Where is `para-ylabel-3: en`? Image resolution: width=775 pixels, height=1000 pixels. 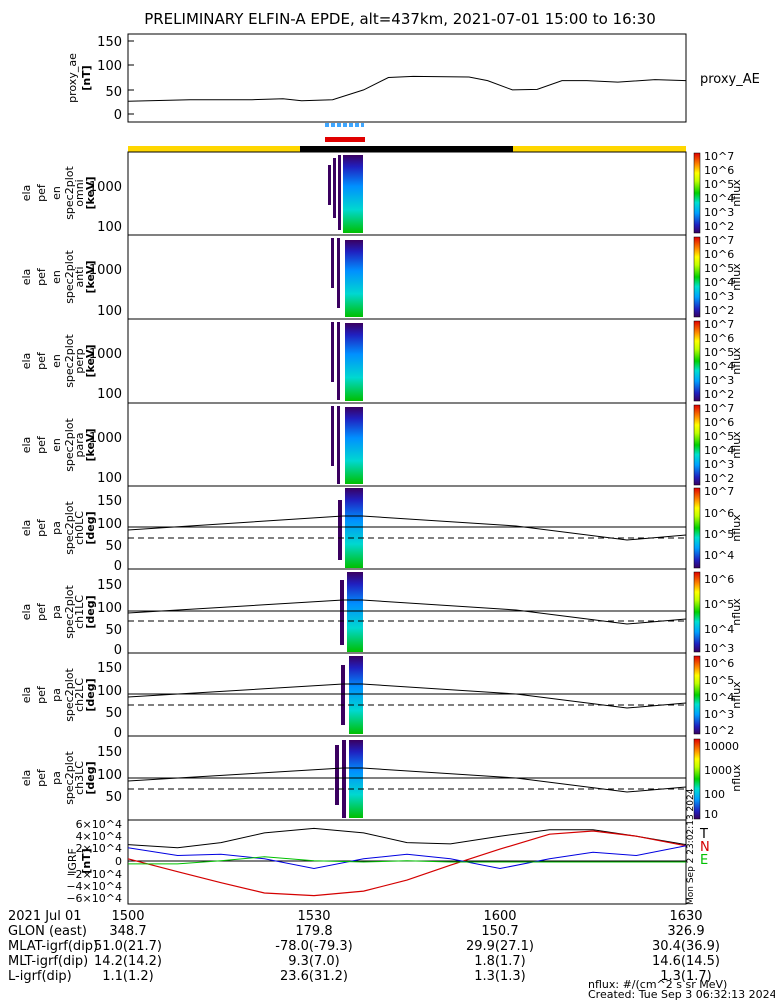
para-ylabel-3: en is located at coordinates (56, 445).